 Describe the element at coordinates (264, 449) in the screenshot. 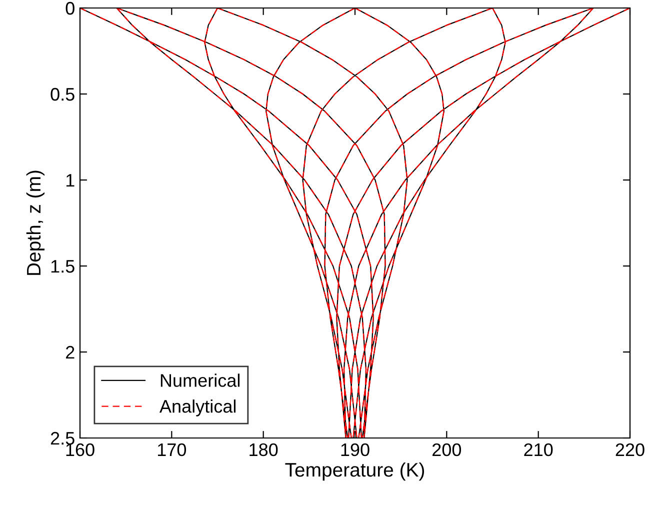

I see `x-tick-label: 180` at that location.